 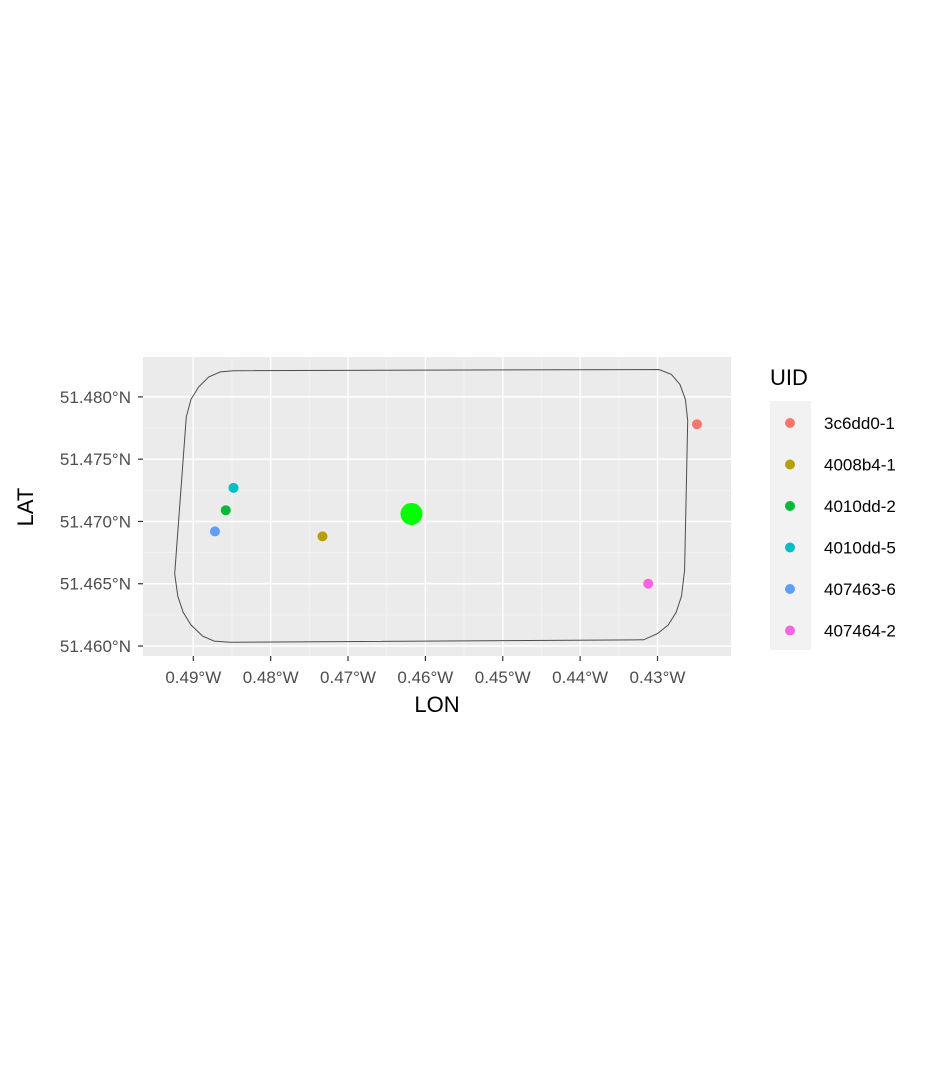 I want to click on legend-label-4010dd-2: 4010dd-2, so click(x=860, y=506).